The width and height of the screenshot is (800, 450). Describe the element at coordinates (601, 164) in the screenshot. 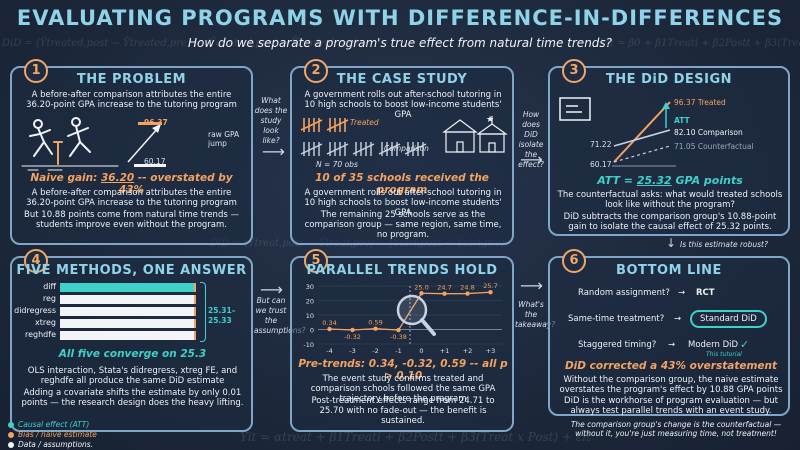

I see `treated-start-value: 60.17` at that location.